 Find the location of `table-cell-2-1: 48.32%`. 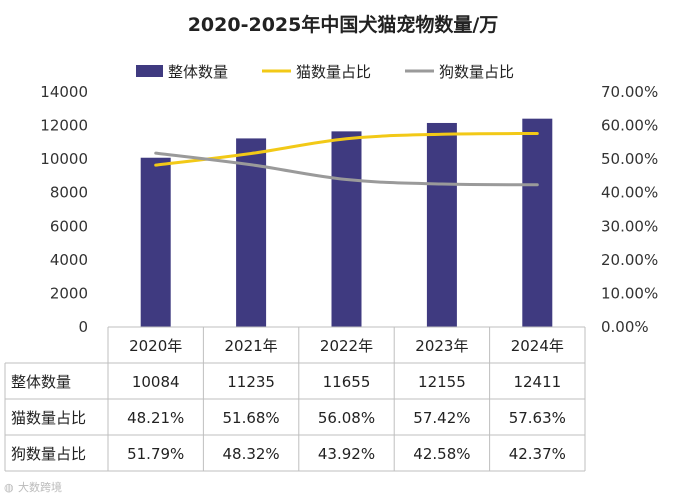

table-cell-2-1: 48.32% is located at coordinates (250, 454).